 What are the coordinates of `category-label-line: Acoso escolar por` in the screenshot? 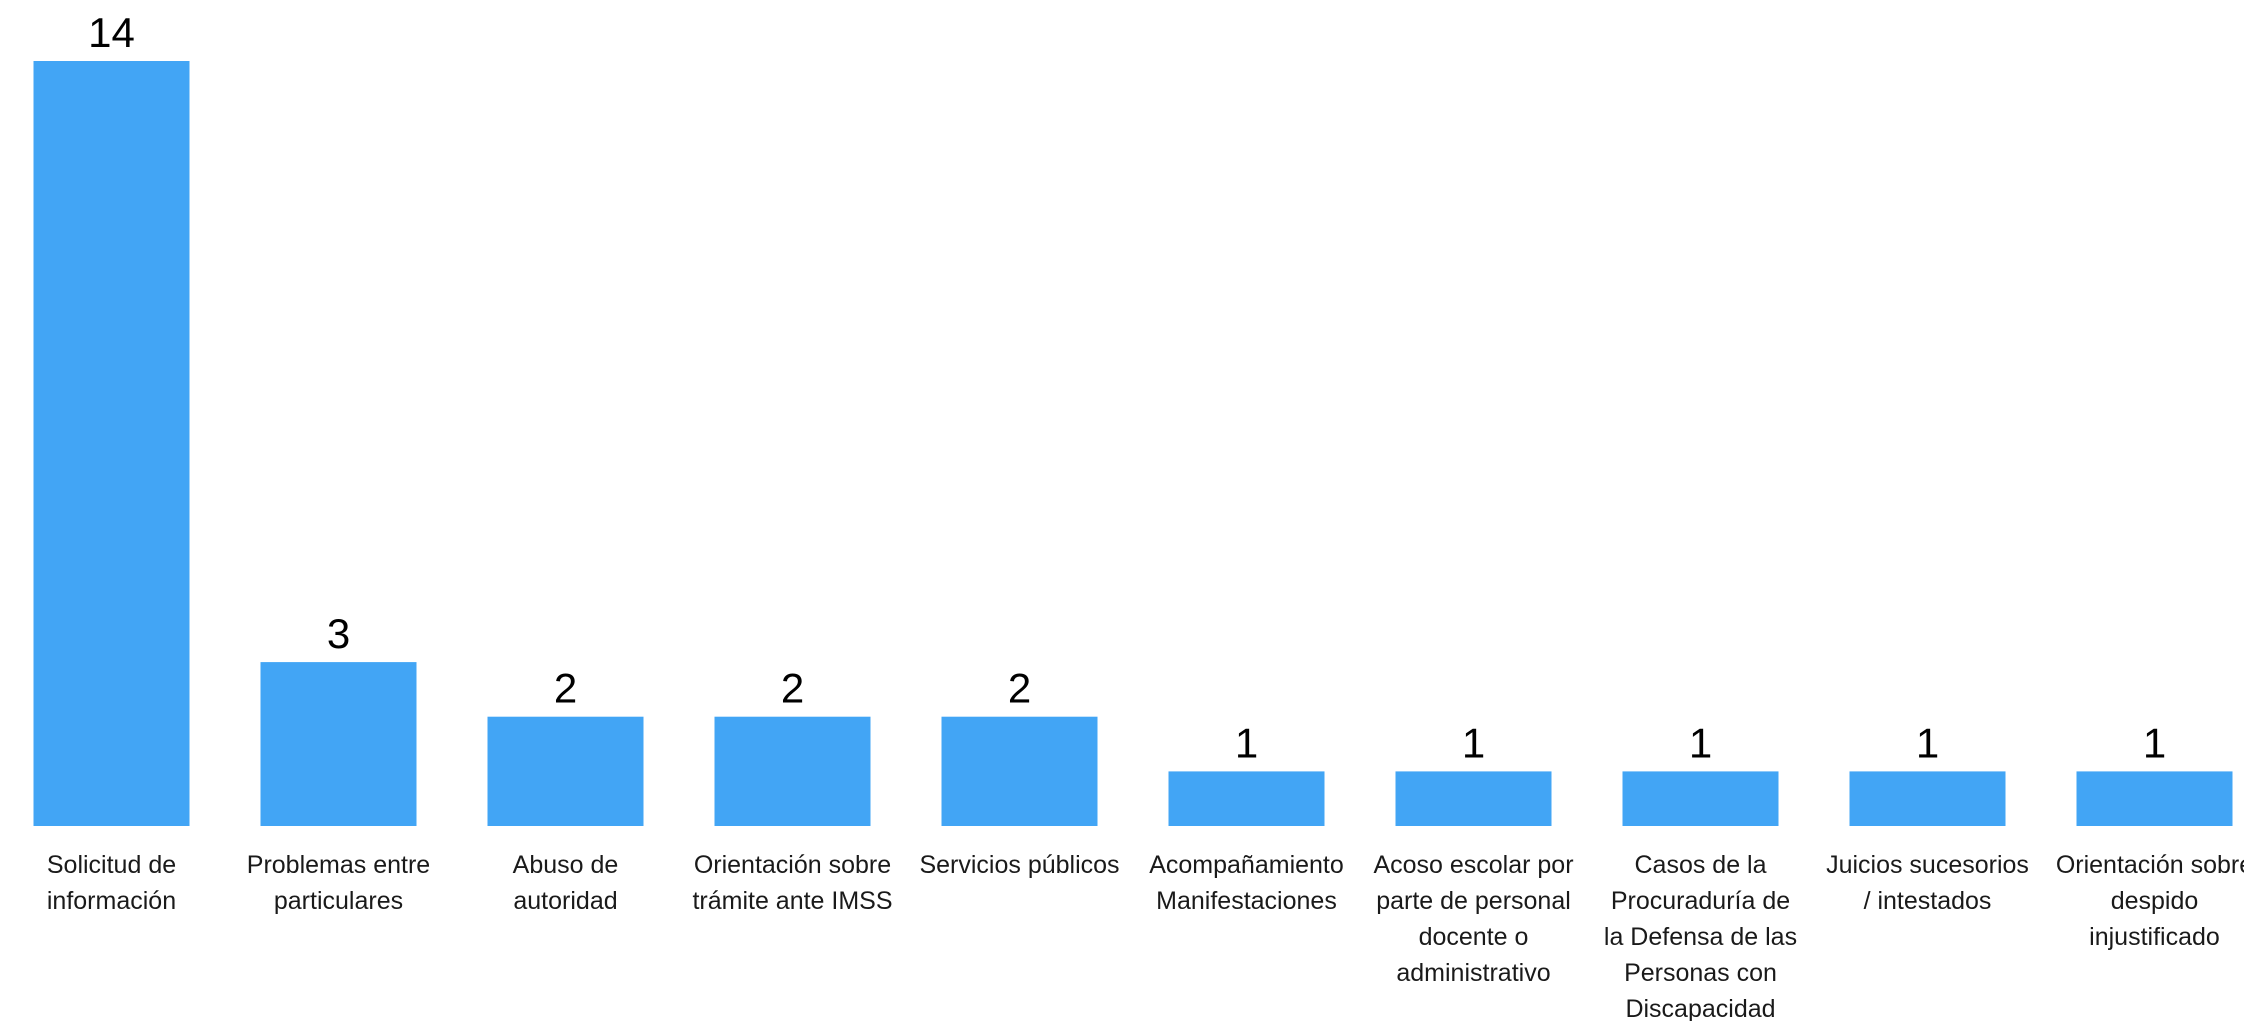 It's located at (1473, 865).